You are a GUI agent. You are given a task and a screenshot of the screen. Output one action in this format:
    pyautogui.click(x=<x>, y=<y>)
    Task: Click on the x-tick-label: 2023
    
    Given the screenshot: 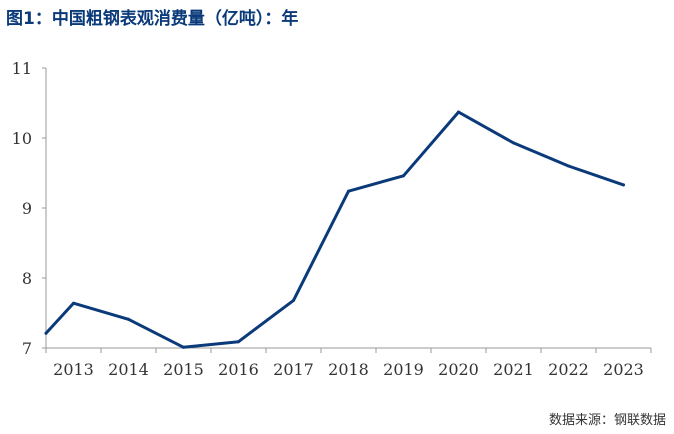 What is the action you would take?
    pyautogui.click(x=623, y=369)
    